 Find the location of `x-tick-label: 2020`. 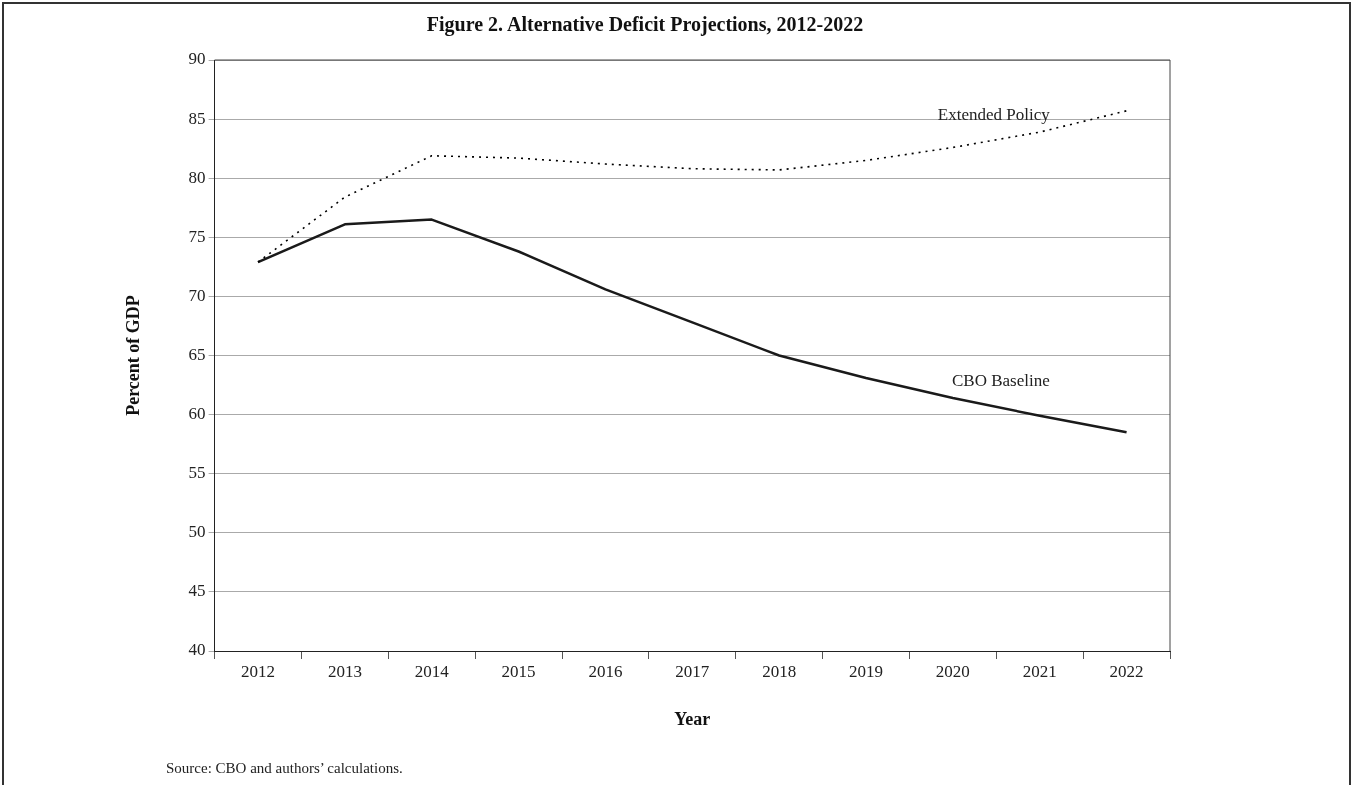

x-tick-label: 2020 is located at coordinates (952, 671).